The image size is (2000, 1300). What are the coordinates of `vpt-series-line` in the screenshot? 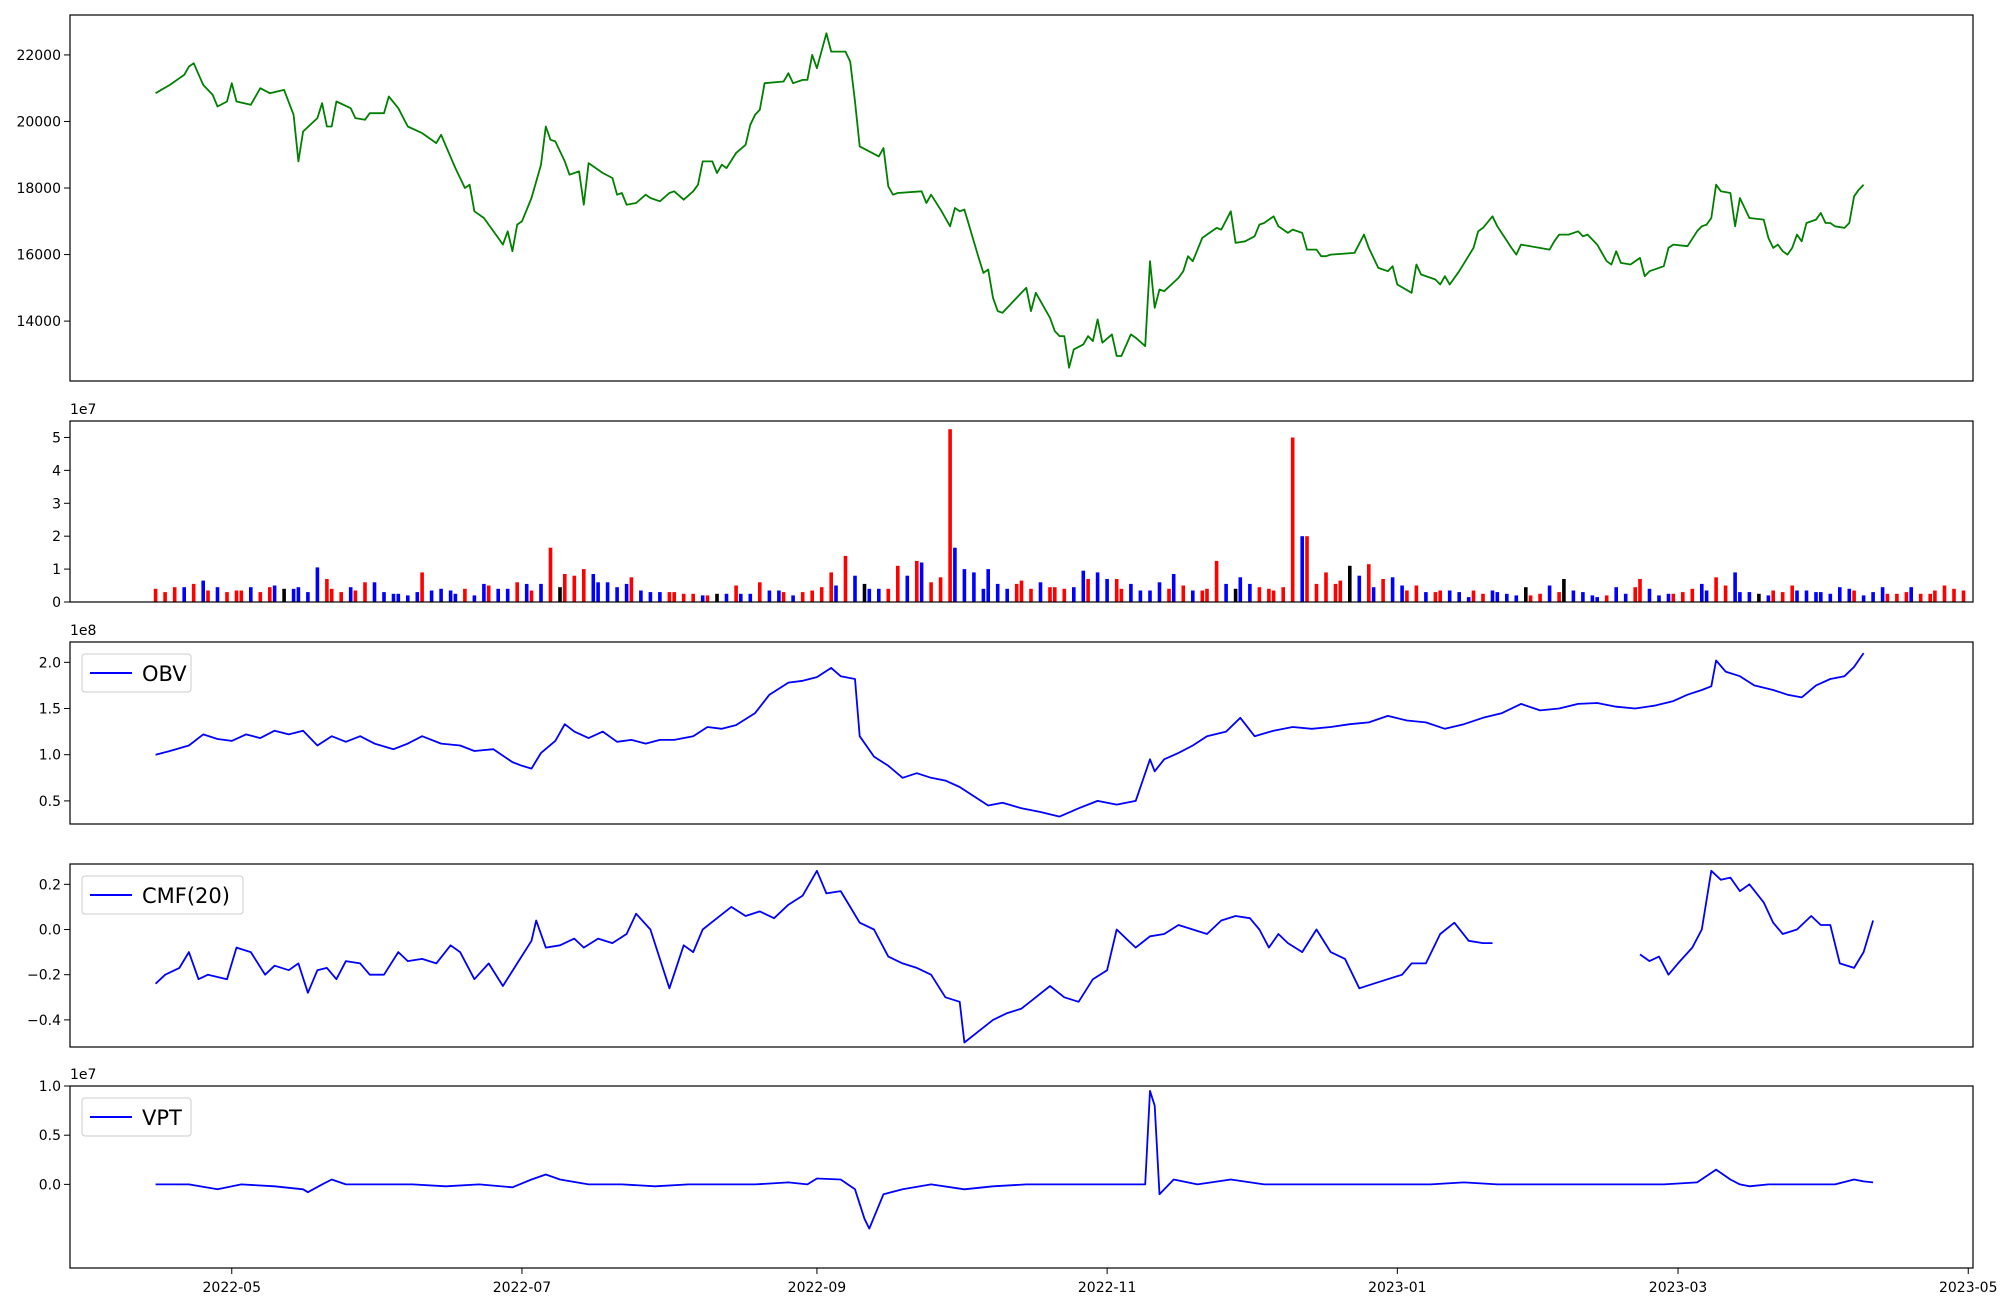 It's located at (1014, 1160).